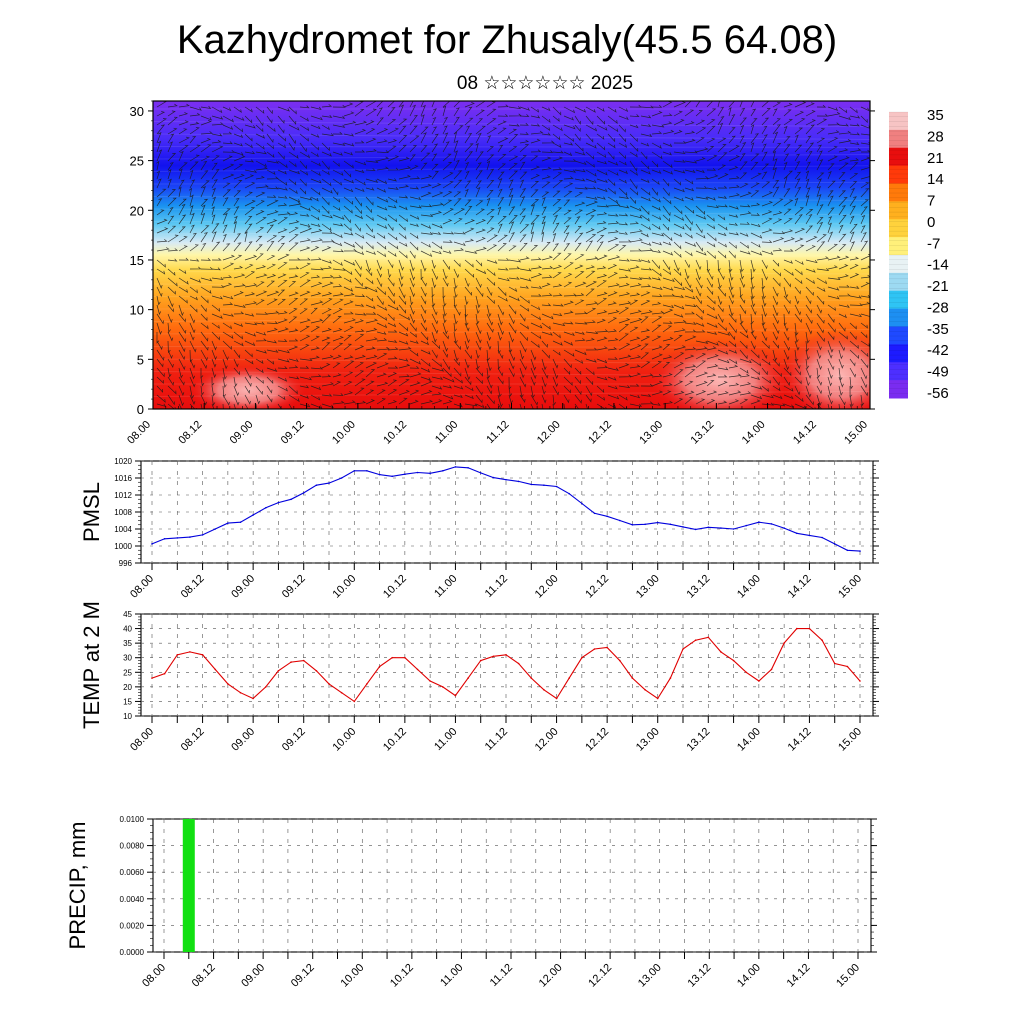 The height and width of the screenshot is (1024, 1024). What do you see at coordinates (898, 300) in the screenshot?
I see `colorbar-swatch` at bounding box center [898, 300].